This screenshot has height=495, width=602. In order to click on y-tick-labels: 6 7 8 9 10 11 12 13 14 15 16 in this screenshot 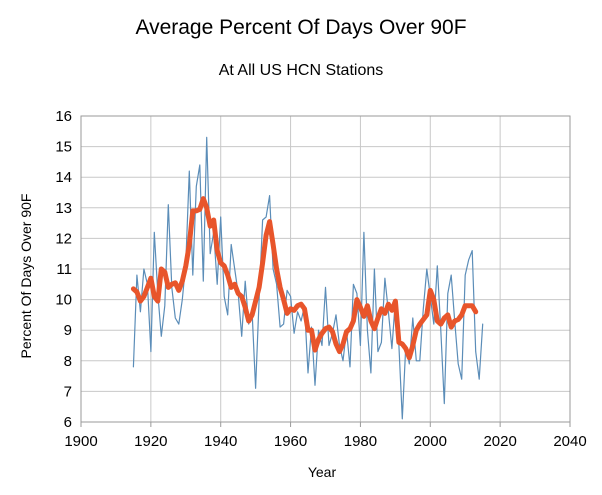, I will do `click(63, 269)`.